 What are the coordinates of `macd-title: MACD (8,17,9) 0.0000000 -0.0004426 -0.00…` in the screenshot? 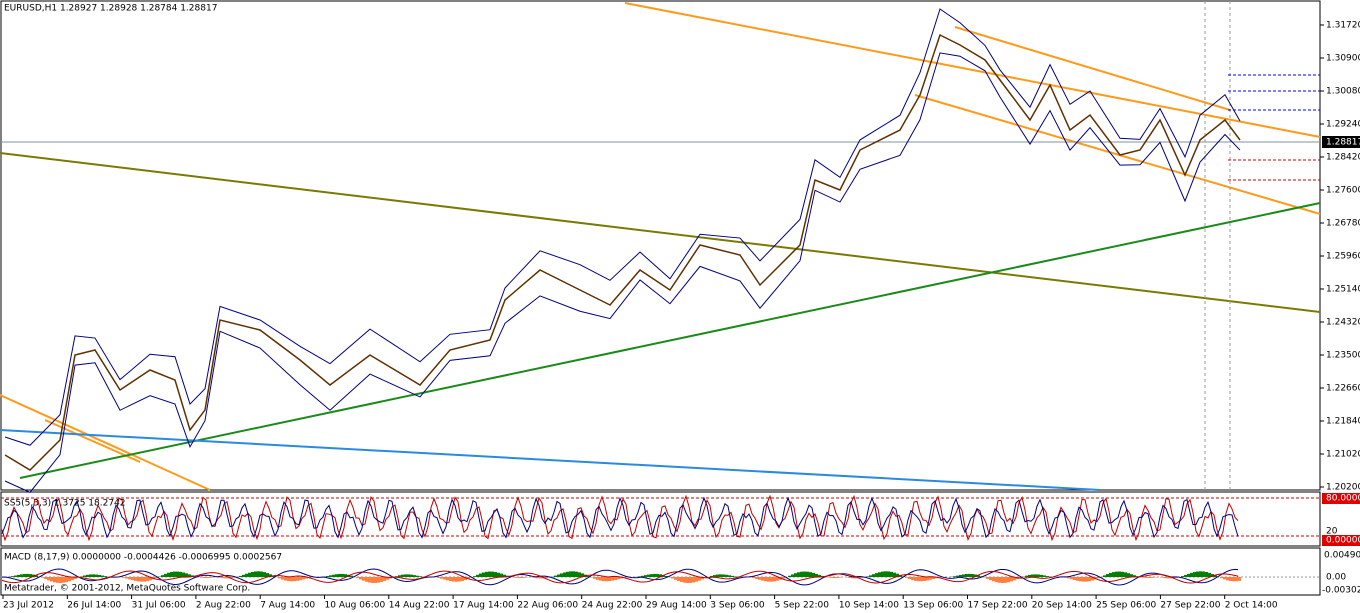 It's located at (143, 558).